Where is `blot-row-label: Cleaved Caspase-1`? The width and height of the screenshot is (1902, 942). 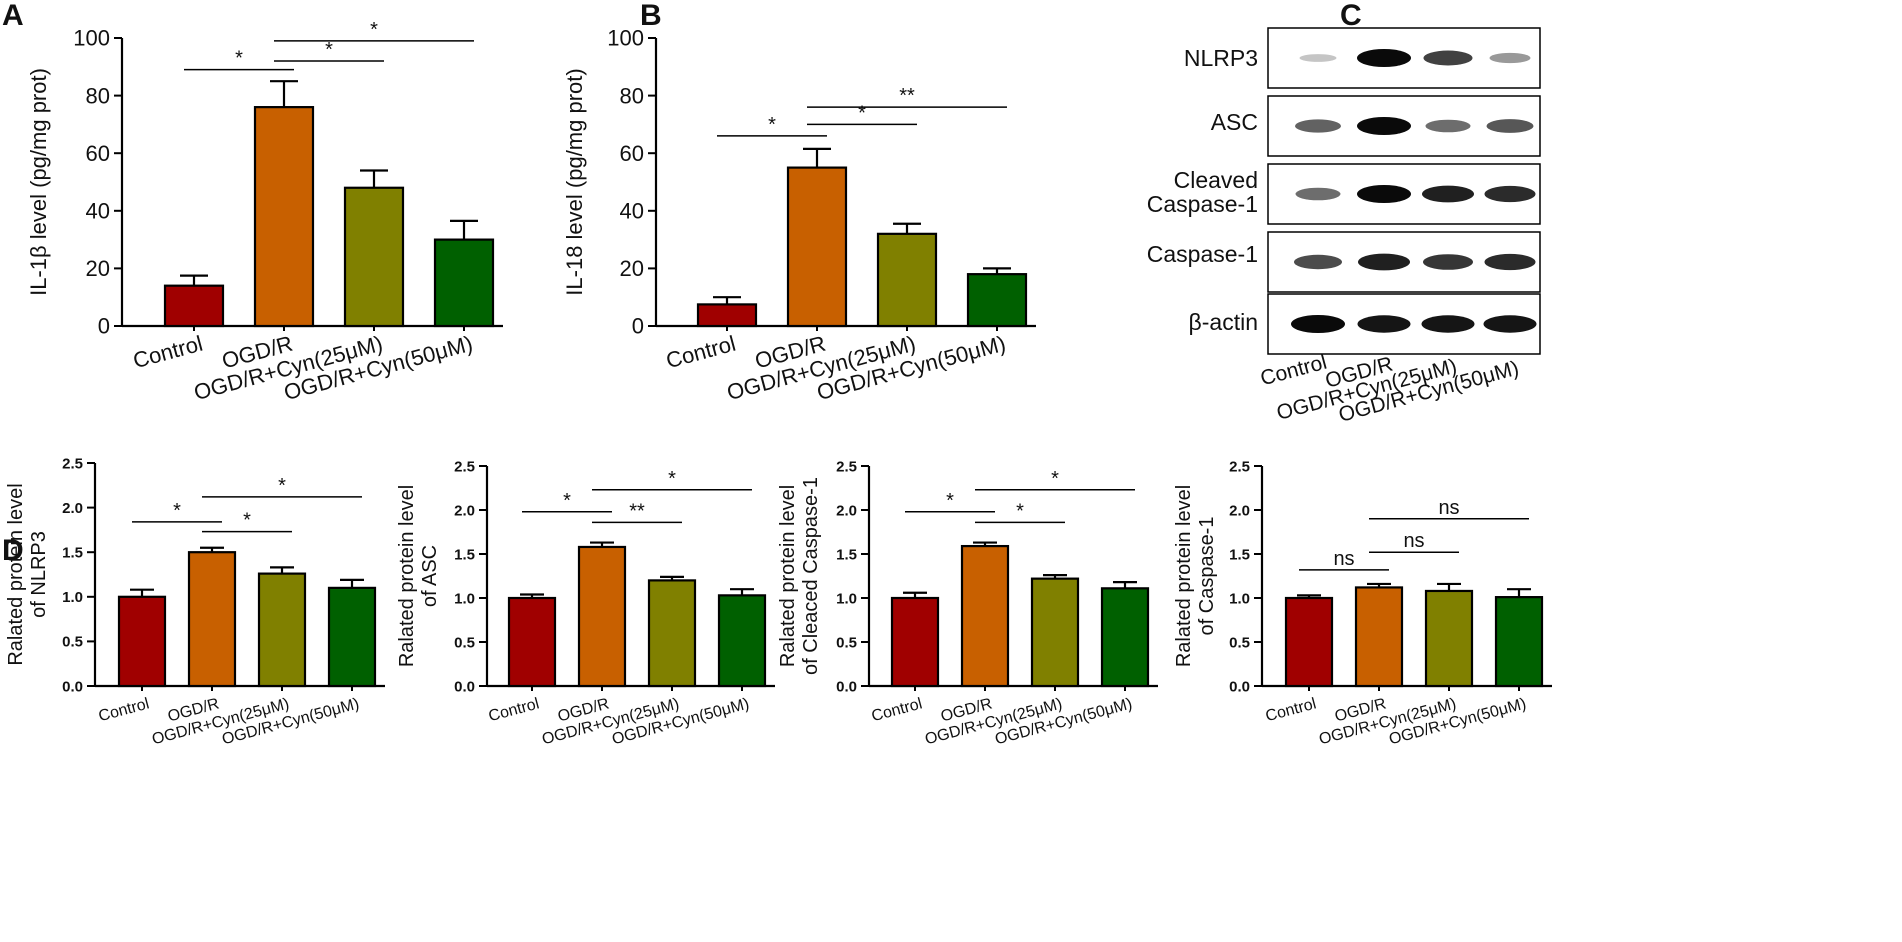 blot-row-label: Cleaved Caspase-1 is located at coordinates (1202, 192).